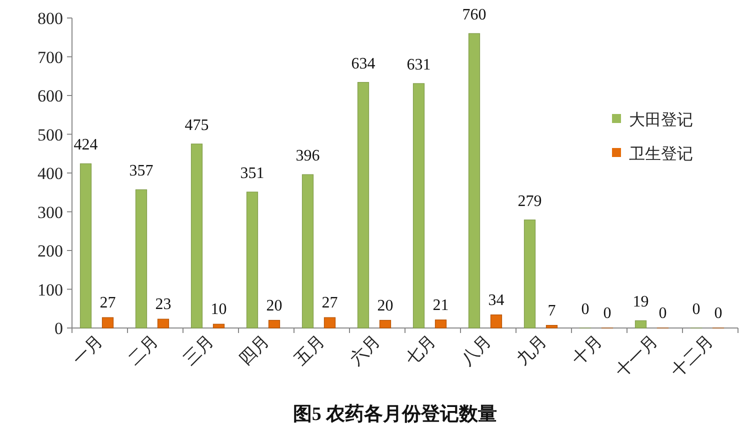 The width and height of the screenshot is (744, 438). Describe the element at coordinates (308, 156) in the screenshot. I see `data-label: 396` at that location.